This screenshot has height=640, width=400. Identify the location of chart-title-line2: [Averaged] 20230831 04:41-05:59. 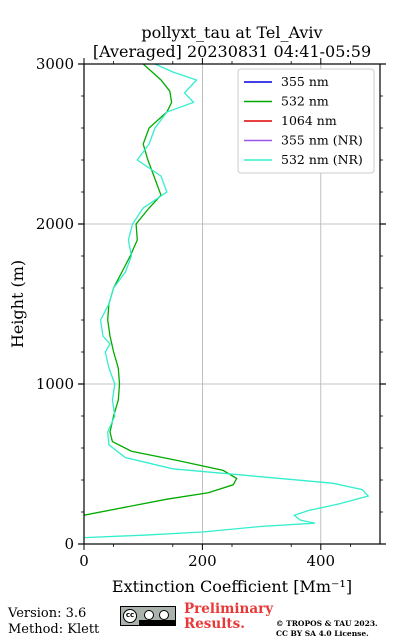
(232, 51).